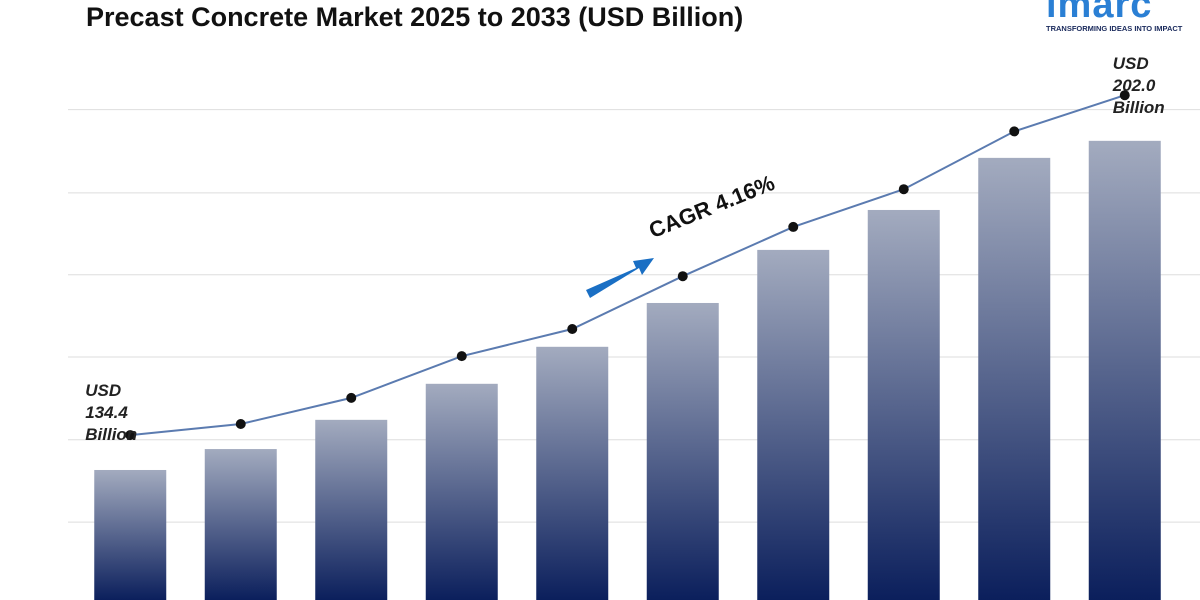  Describe the element at coordinates (1114, 28) in the screenshot. I see `tagline: TRANSFORMING IDEAS INTO IMPACT` at that location.